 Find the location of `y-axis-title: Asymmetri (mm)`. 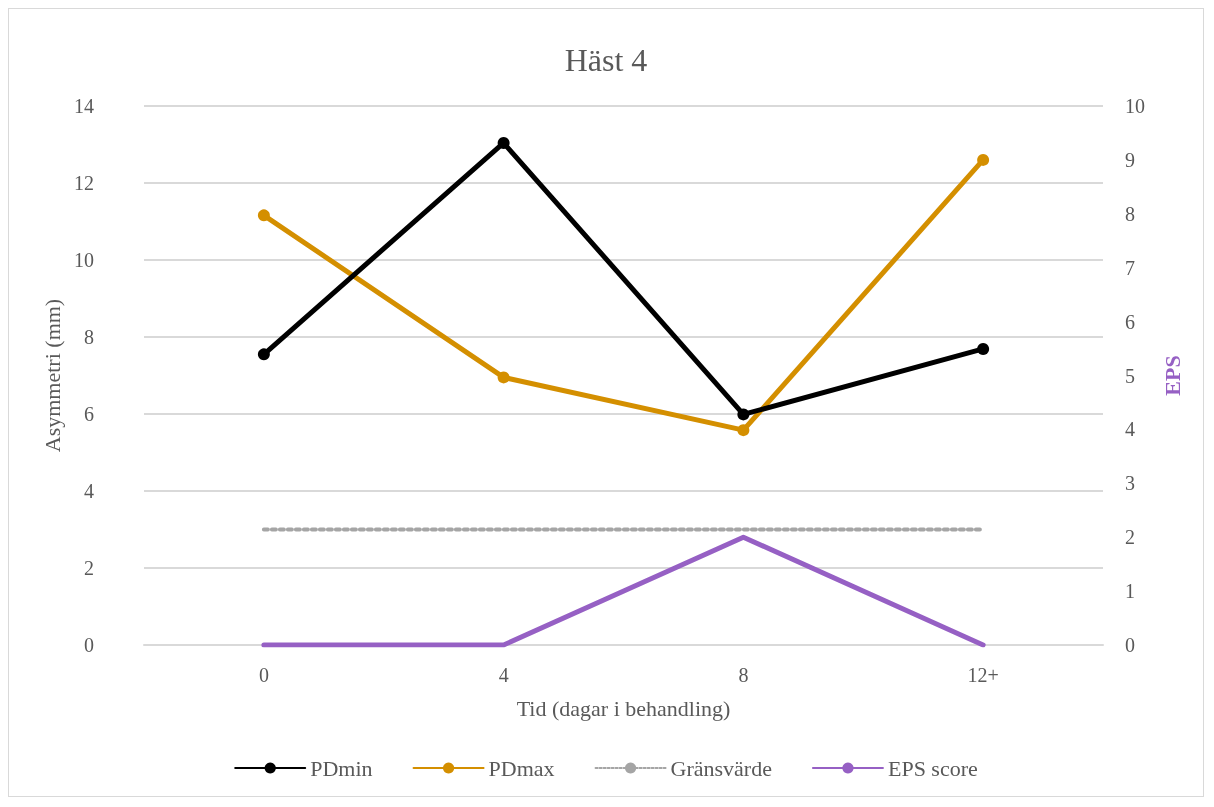

y-axis-title: Asymmetri (mm) is located at coordinates (52, 375).